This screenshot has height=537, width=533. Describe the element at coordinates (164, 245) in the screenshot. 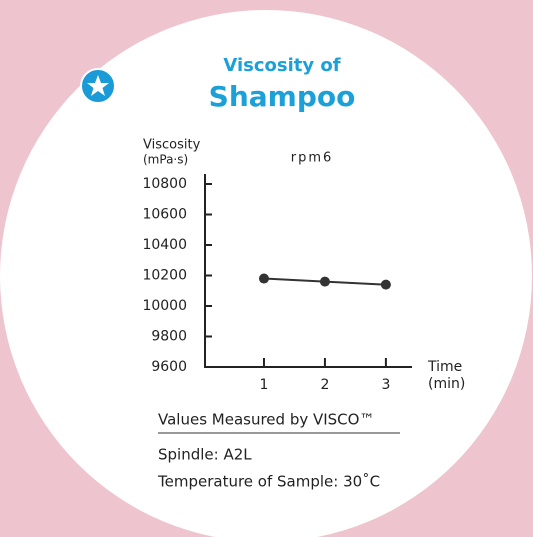

I see `y-tick-label: 10400` at that location.